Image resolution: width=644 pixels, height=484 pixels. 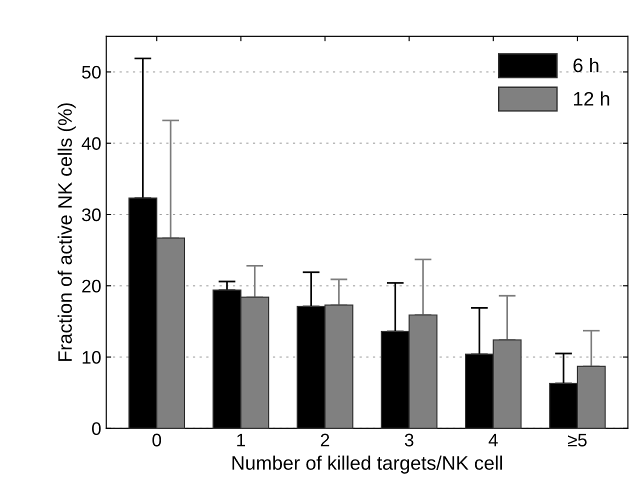 What do you see at coordinates (493, 440) in the screenshot?
I see `x-tick-label: 4` at bounding box center [493, 440].